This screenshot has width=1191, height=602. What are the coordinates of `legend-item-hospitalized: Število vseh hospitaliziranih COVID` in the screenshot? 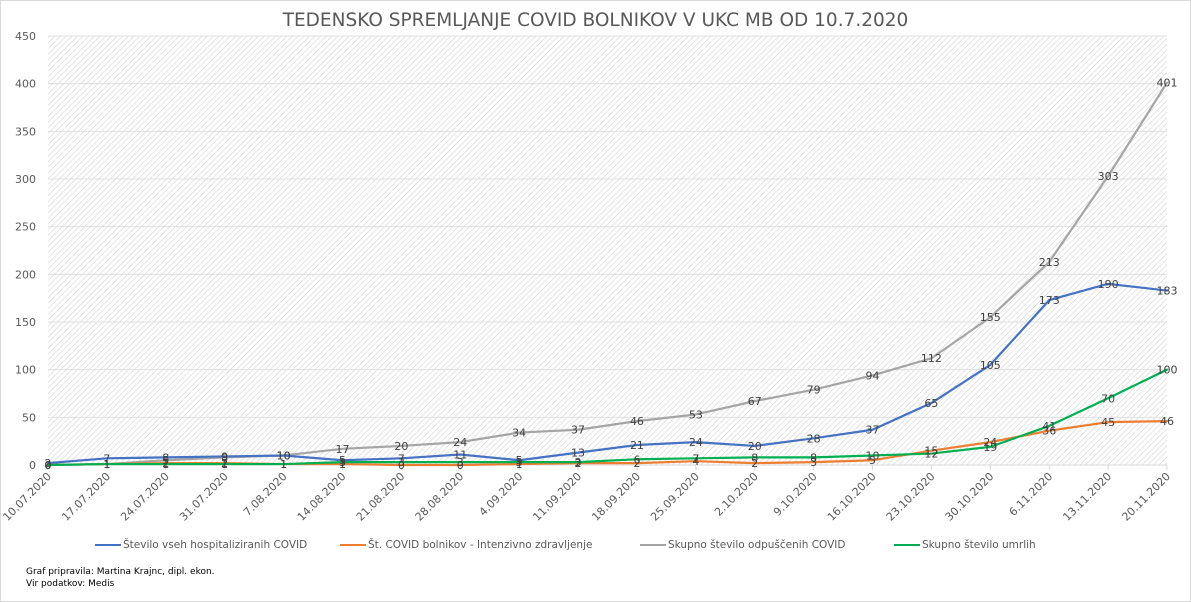 It's located at (201, 545).